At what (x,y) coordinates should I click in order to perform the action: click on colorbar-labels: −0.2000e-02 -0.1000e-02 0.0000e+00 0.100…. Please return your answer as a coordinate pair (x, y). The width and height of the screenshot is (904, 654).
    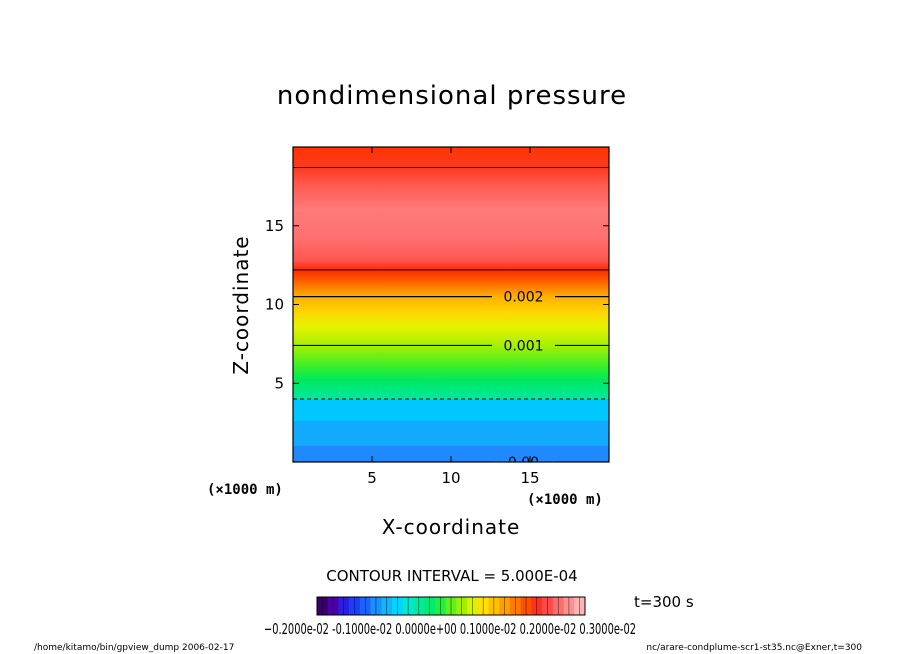
    Looking at the image, I should click on (450, 629).